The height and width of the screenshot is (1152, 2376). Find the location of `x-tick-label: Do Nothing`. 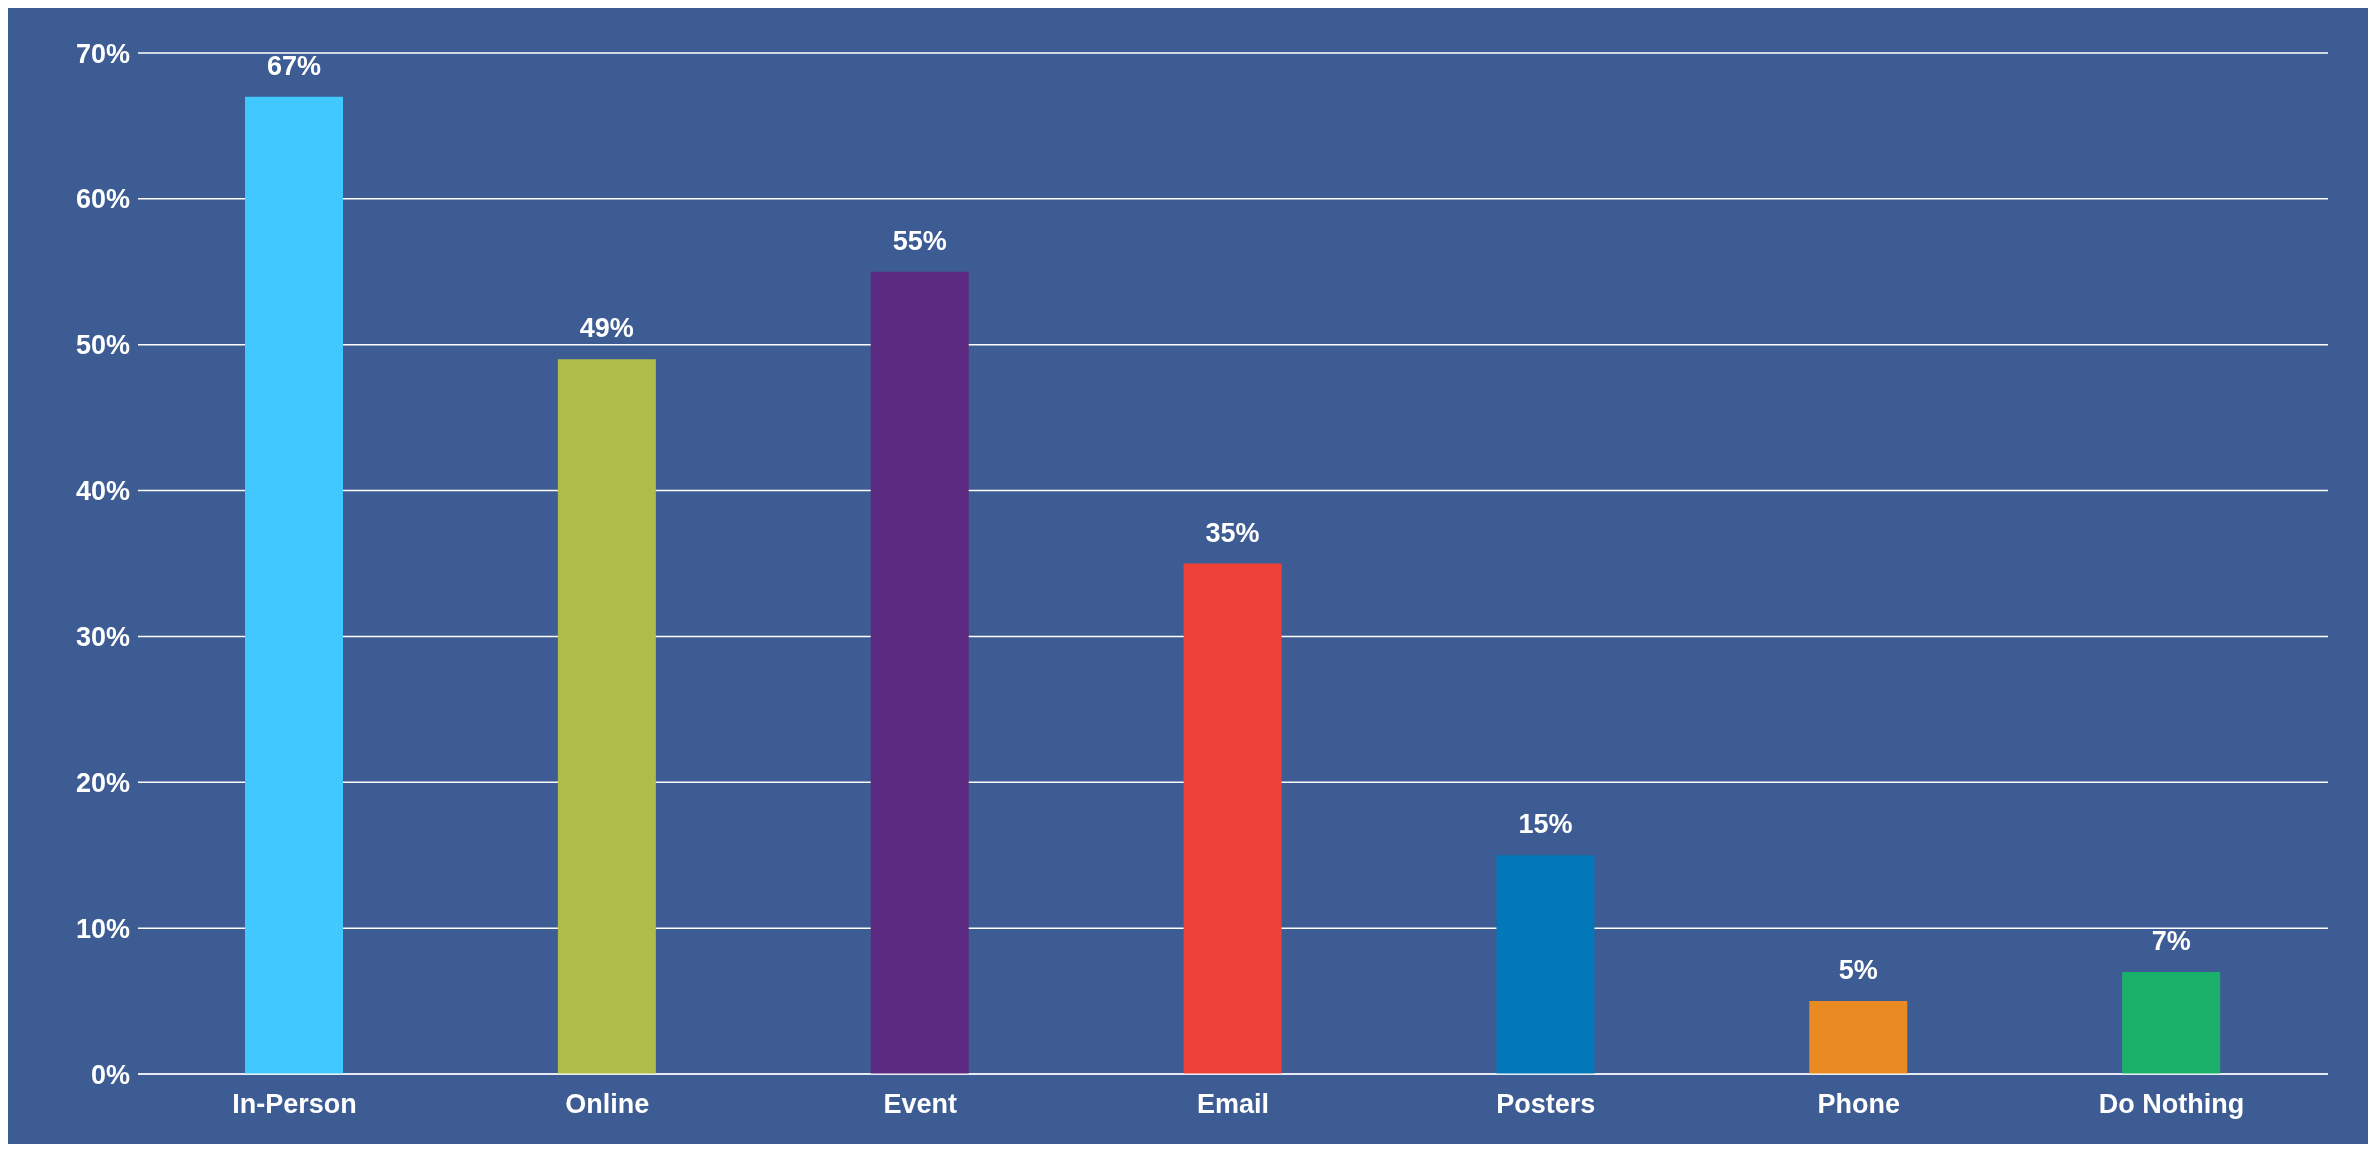

x-tick-label: Do Nothing is located at coordinates (2171, 1104).